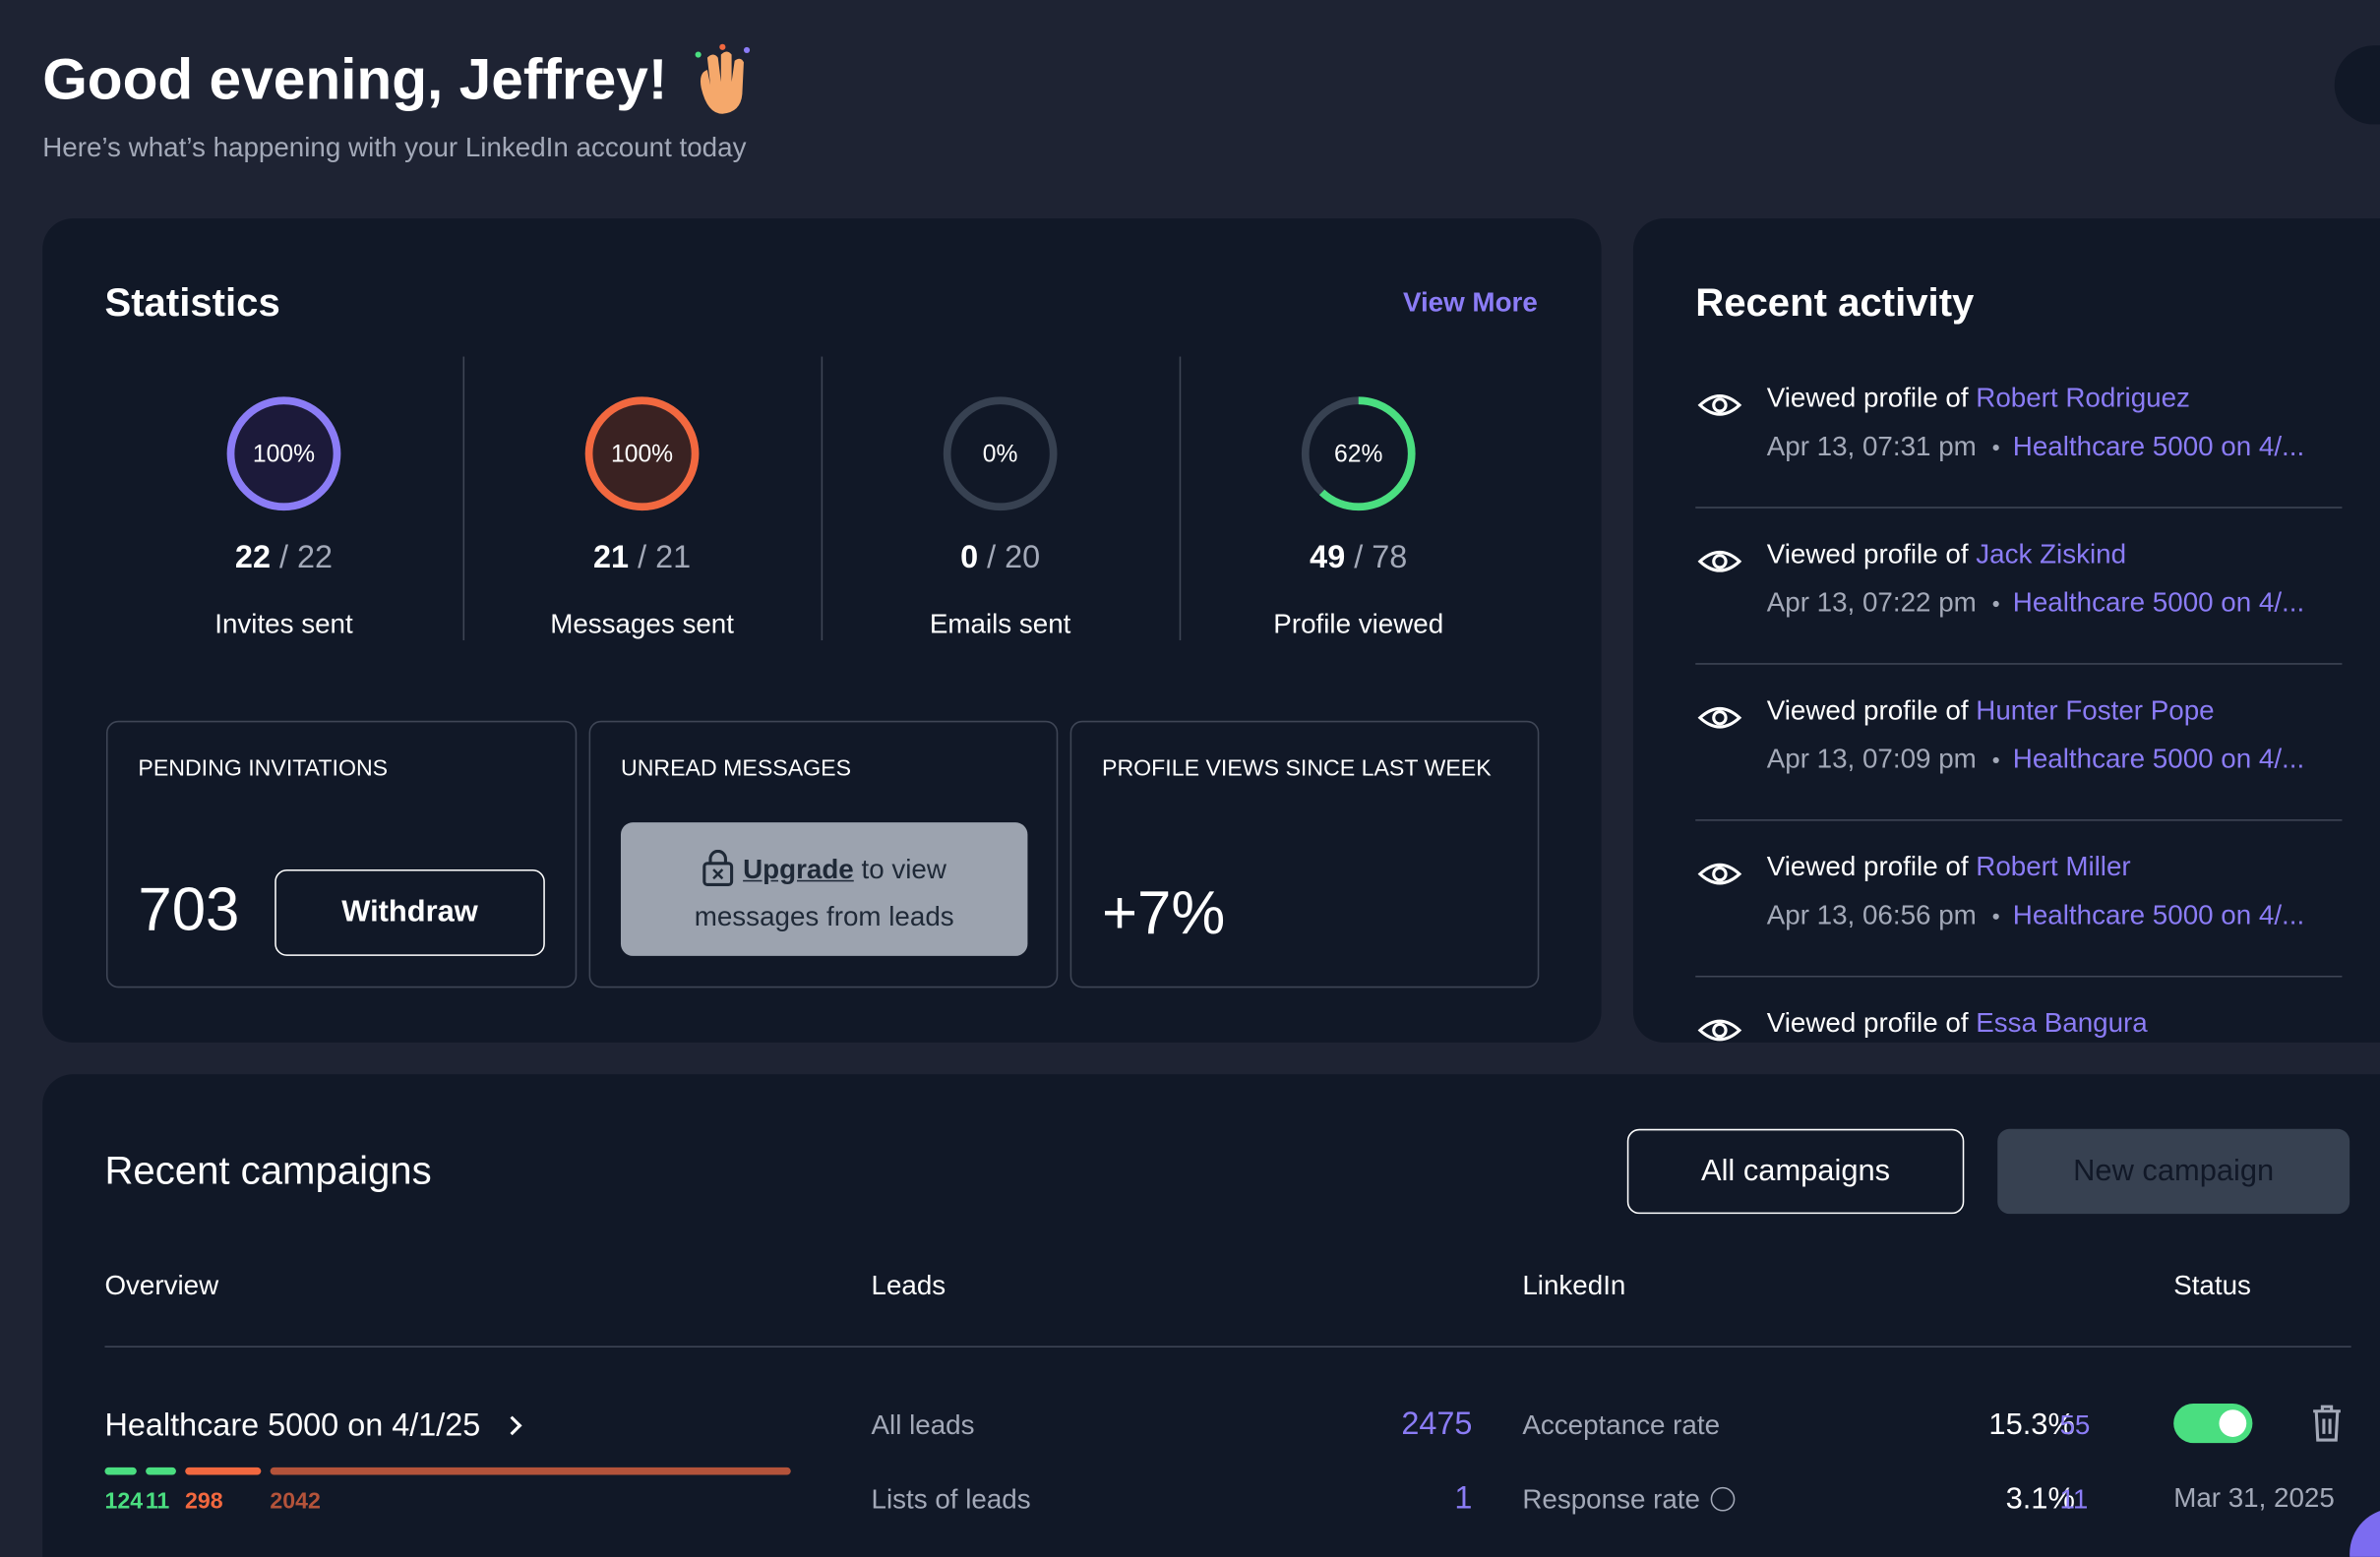  I want to click on upgrade-link: Upgrade, so click(798, 869).